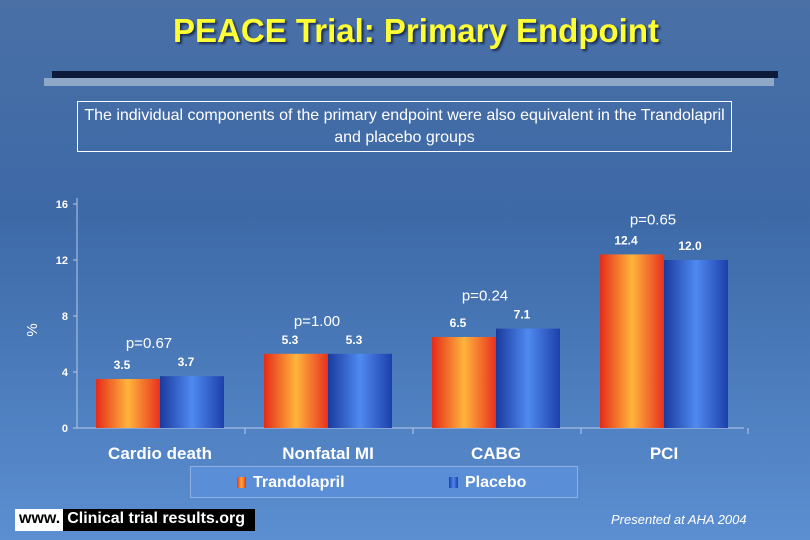 This screenshot has height=540, width=810. What do you see at coordinates (328, 453) in the screenshot?
I see `category-label: Nonfatal MI` at bounding box center [328, 453].